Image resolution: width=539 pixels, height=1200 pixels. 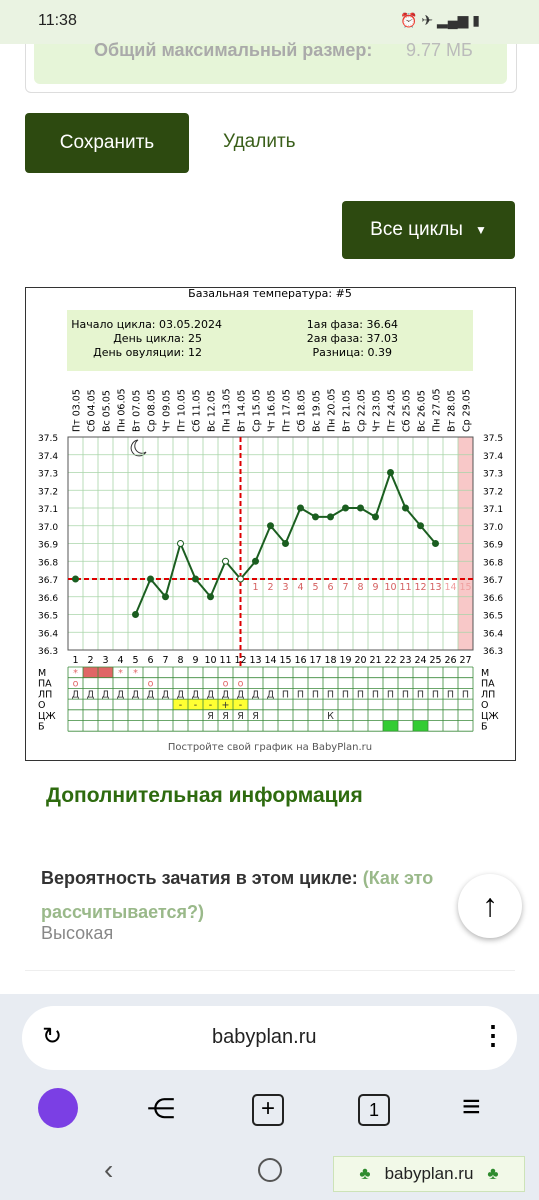 What do you see at coordinates (58, 1108) in the screenshot?
I see `alice` at bounding box center [58, 1108].